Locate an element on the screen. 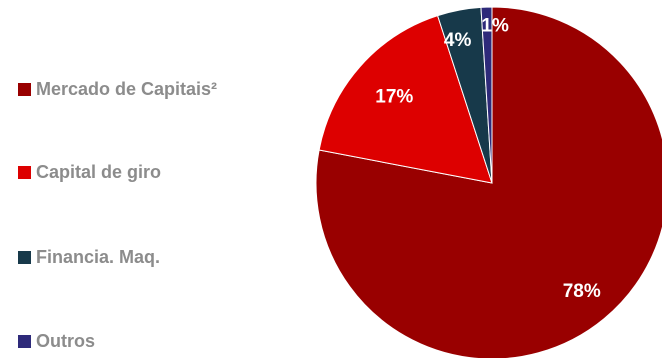 Image resolution: width=662 pixels, height=358 pixels. data-label-outros: 1% is located at coordinates (495, 26).